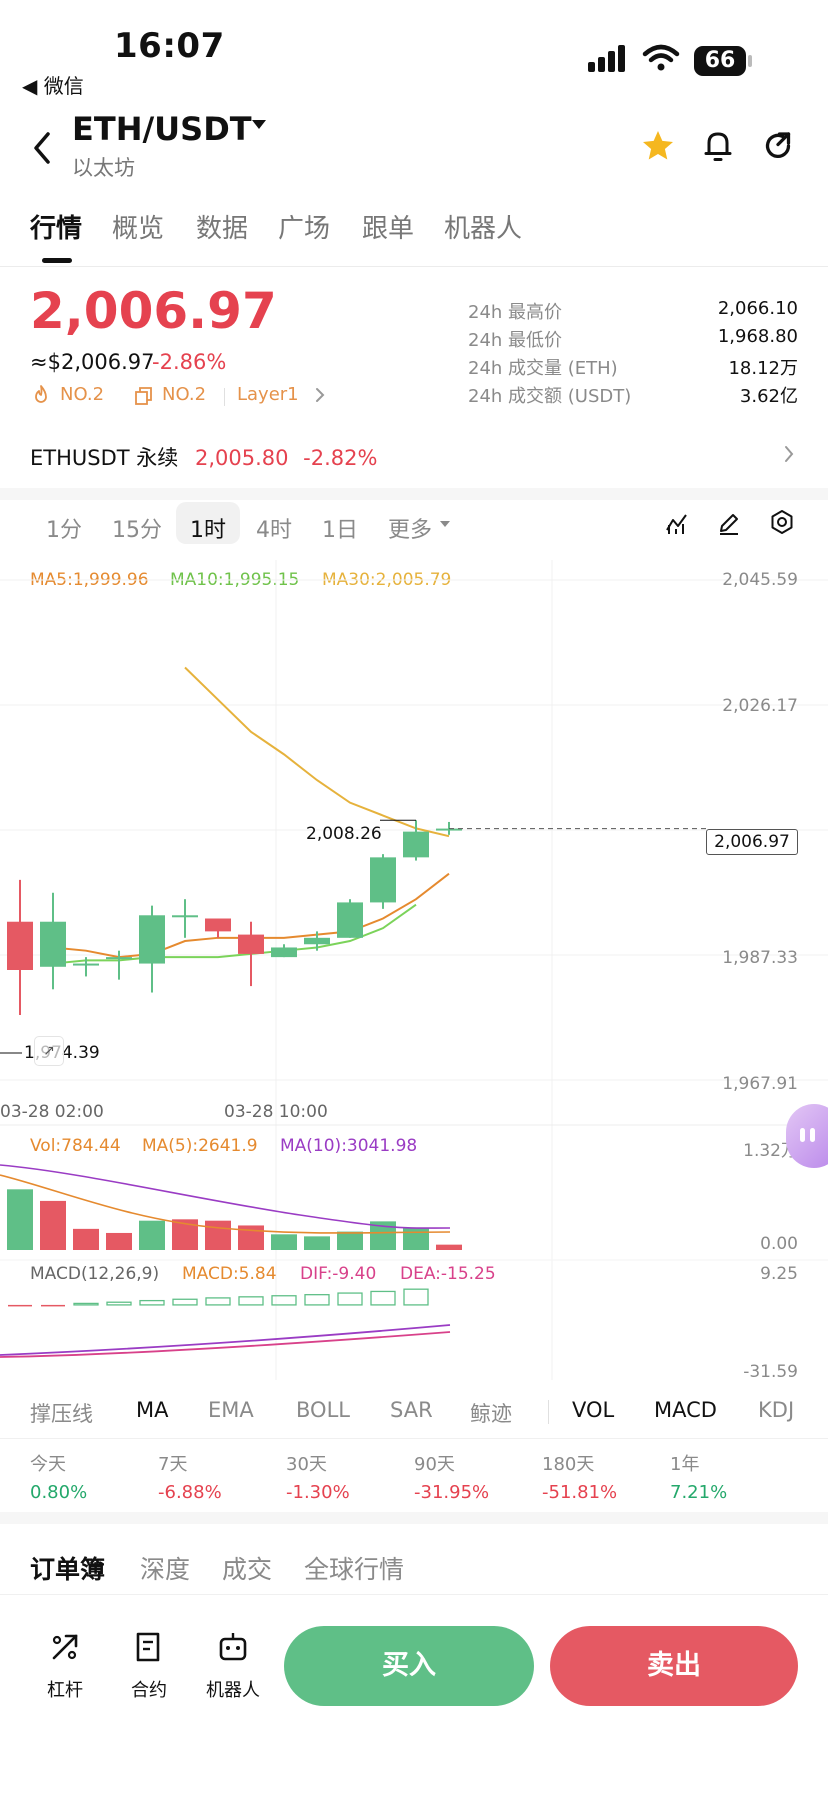 The image size is (828, 1800). What do you see at coordinates (225, 1196) in the screenshot?
I see `volume-ma10-line` at bounding box center [225, 1196].